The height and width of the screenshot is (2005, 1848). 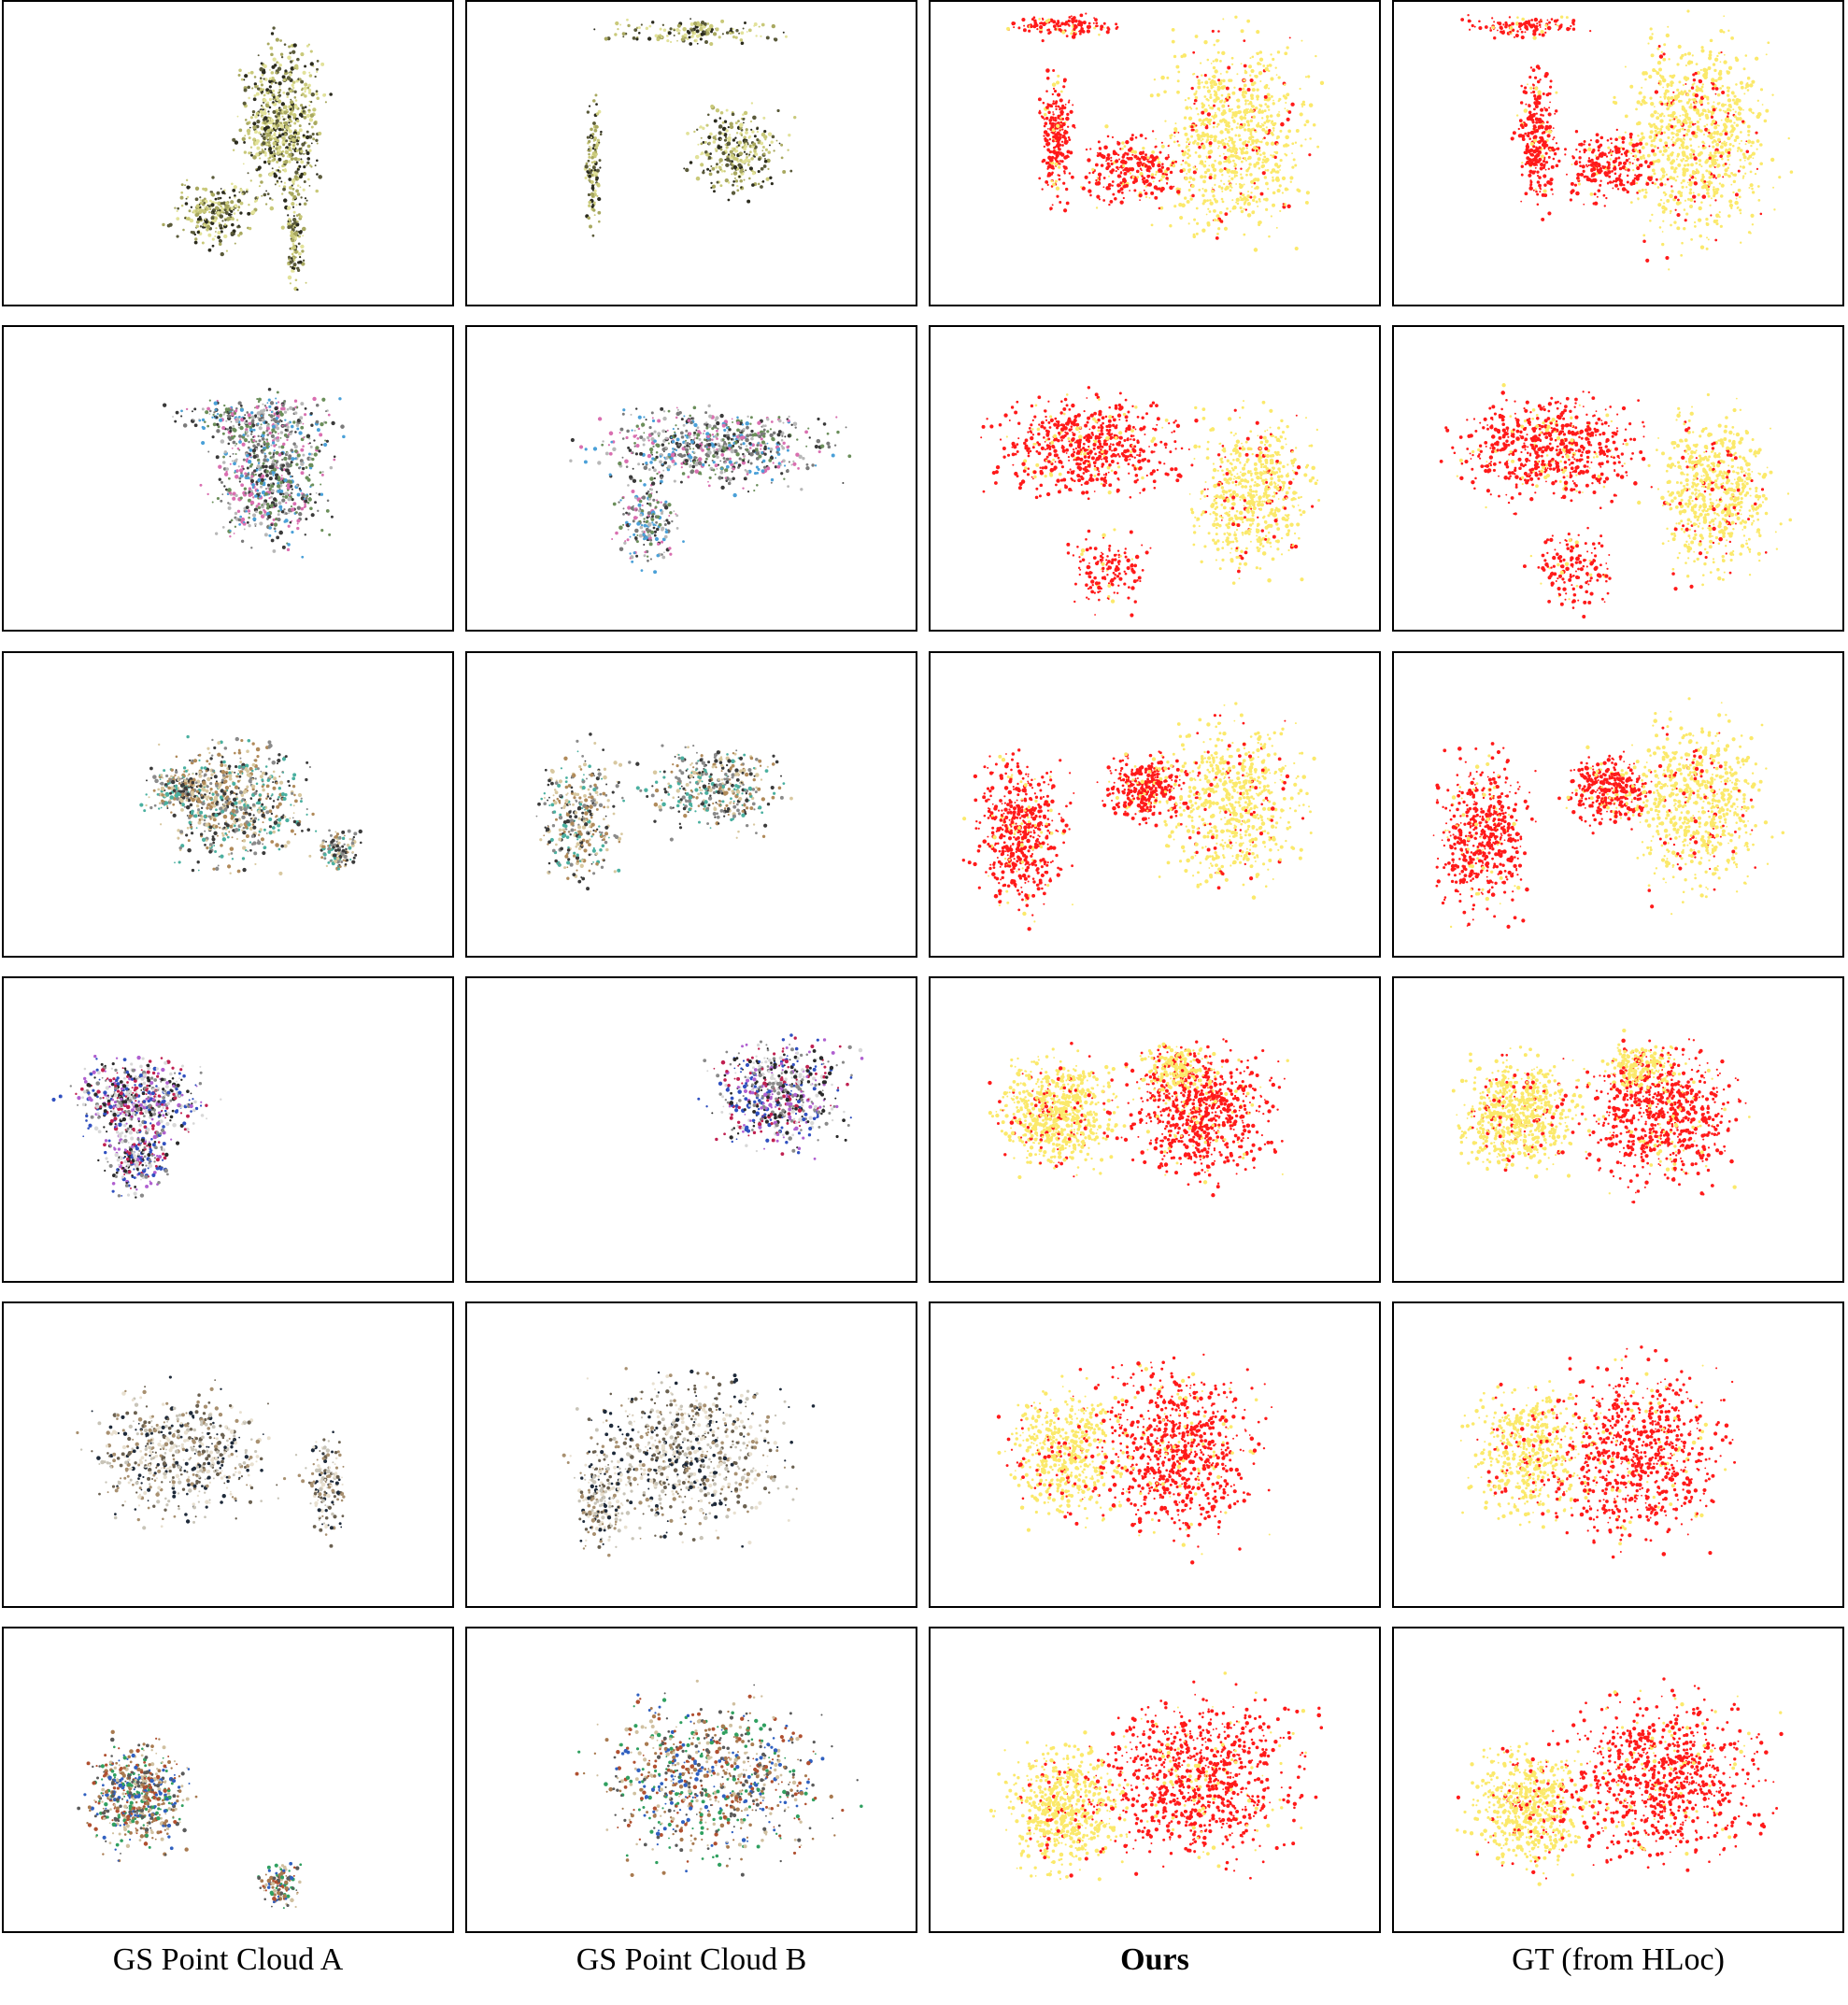 I want to click on panel-row5-col1, so click(x=228, y=1455).